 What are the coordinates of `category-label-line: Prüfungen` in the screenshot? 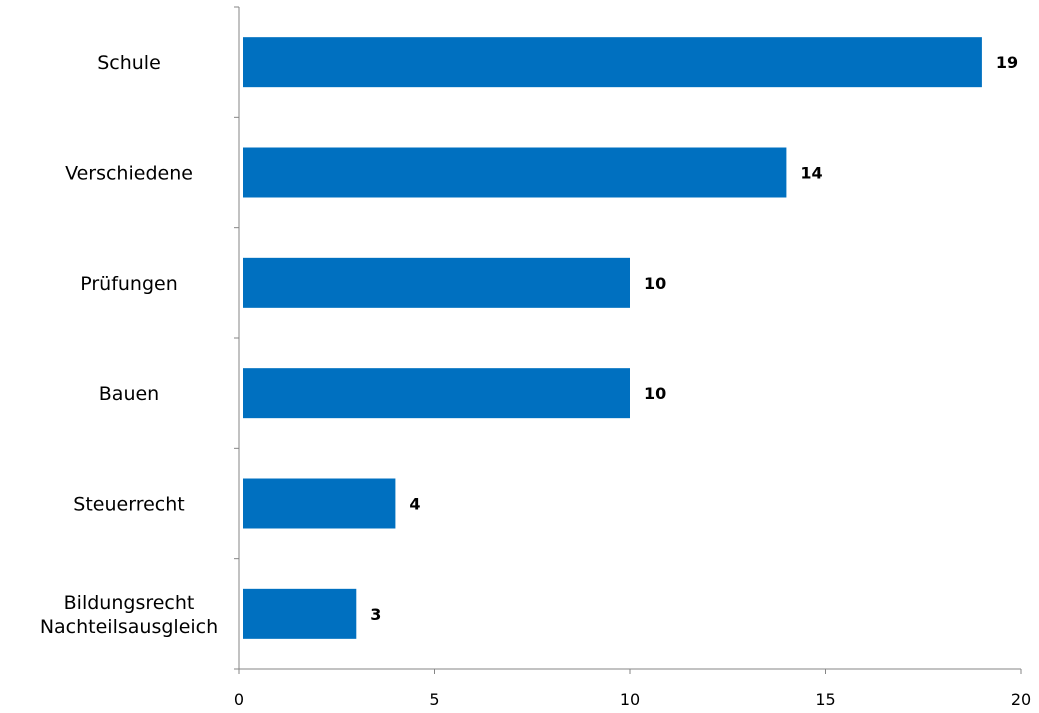 It's located at (129, 284).